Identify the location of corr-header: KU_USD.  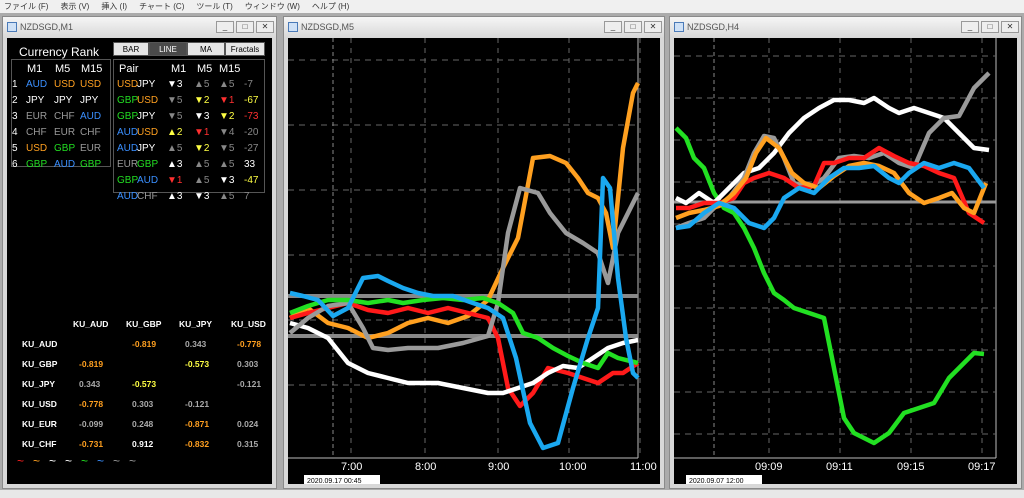
(248, 324).